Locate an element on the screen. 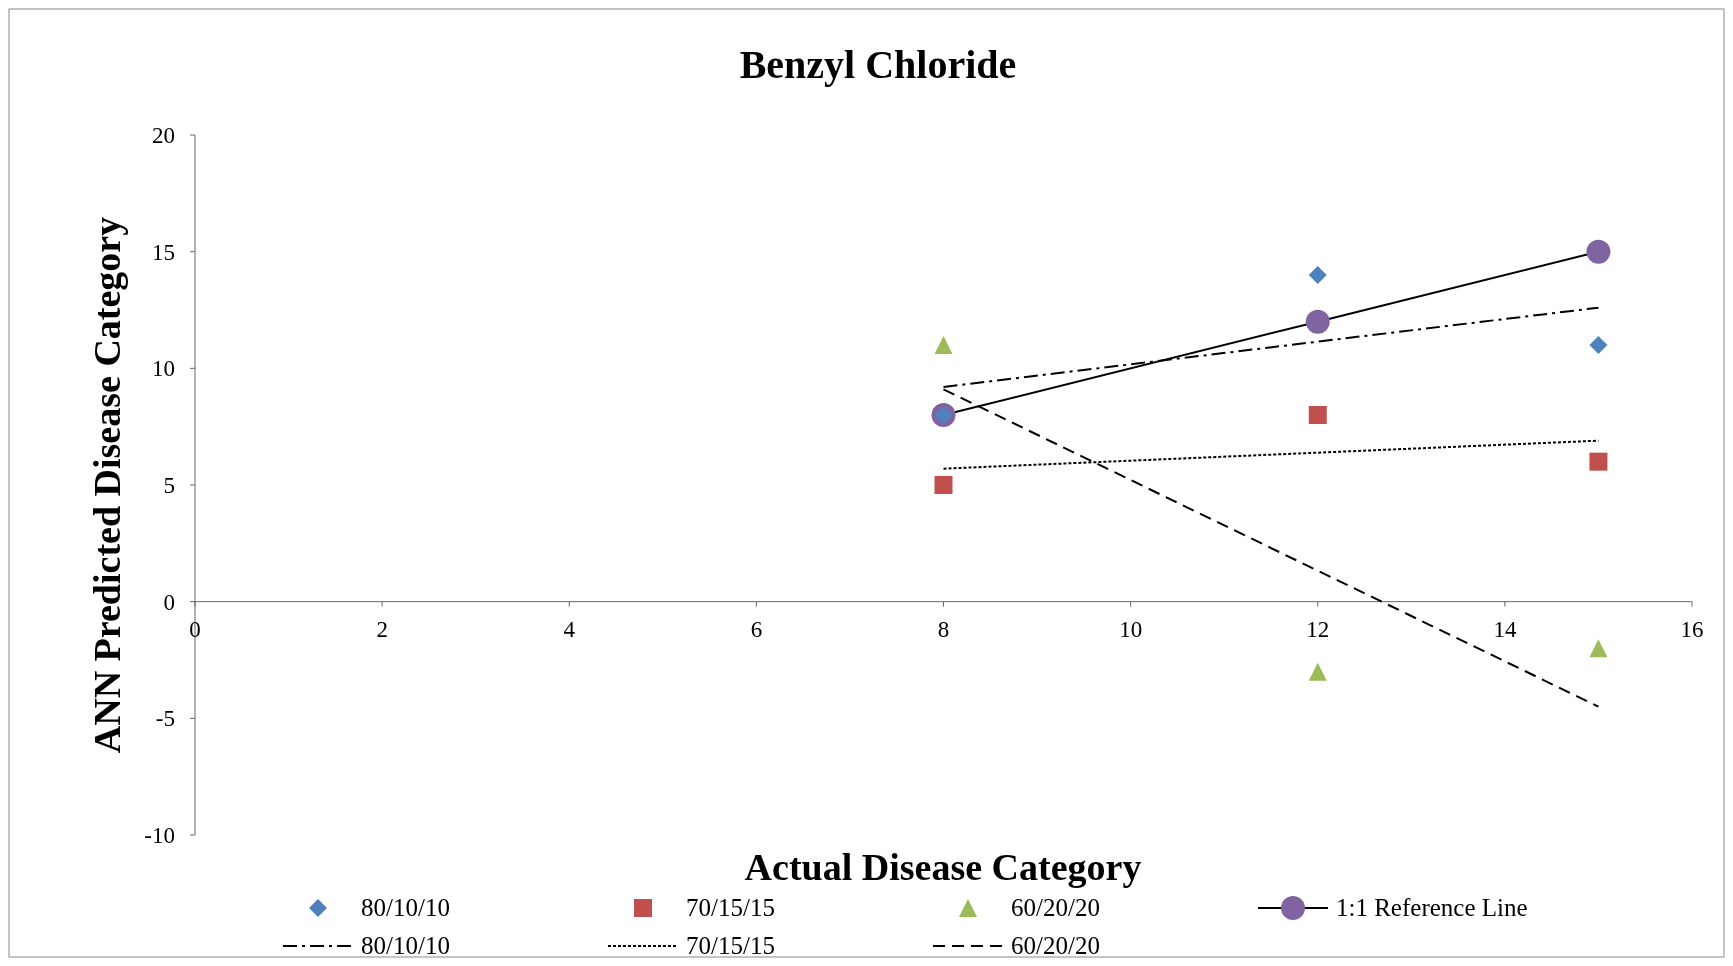 The image size is (1733, 966). legend-label: 1:1 Reference Line is located at coordinates (1432, 907).